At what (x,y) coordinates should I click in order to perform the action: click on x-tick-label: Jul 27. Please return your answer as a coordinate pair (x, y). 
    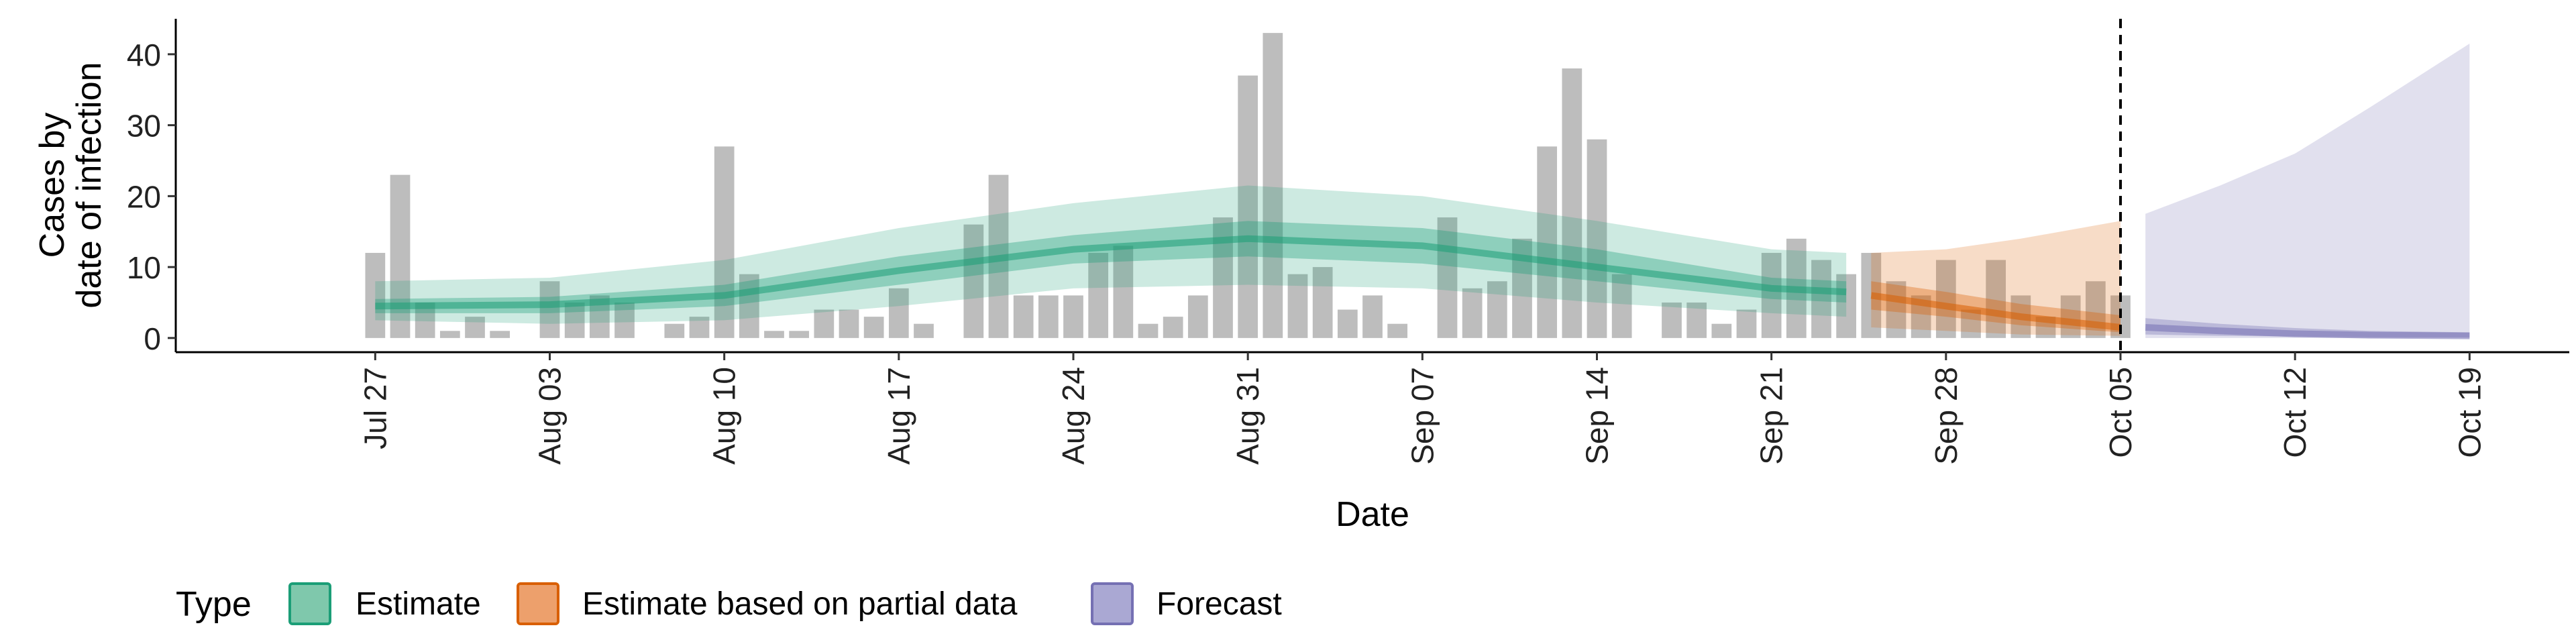
    Looking at the image, I should click on (375, 408).